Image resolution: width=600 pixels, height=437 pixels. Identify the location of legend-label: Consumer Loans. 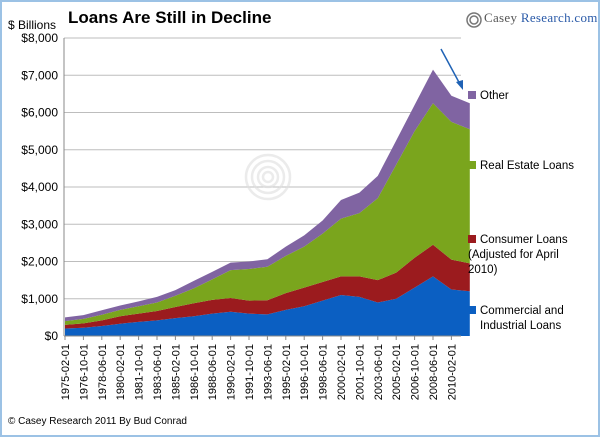
(524, 240).